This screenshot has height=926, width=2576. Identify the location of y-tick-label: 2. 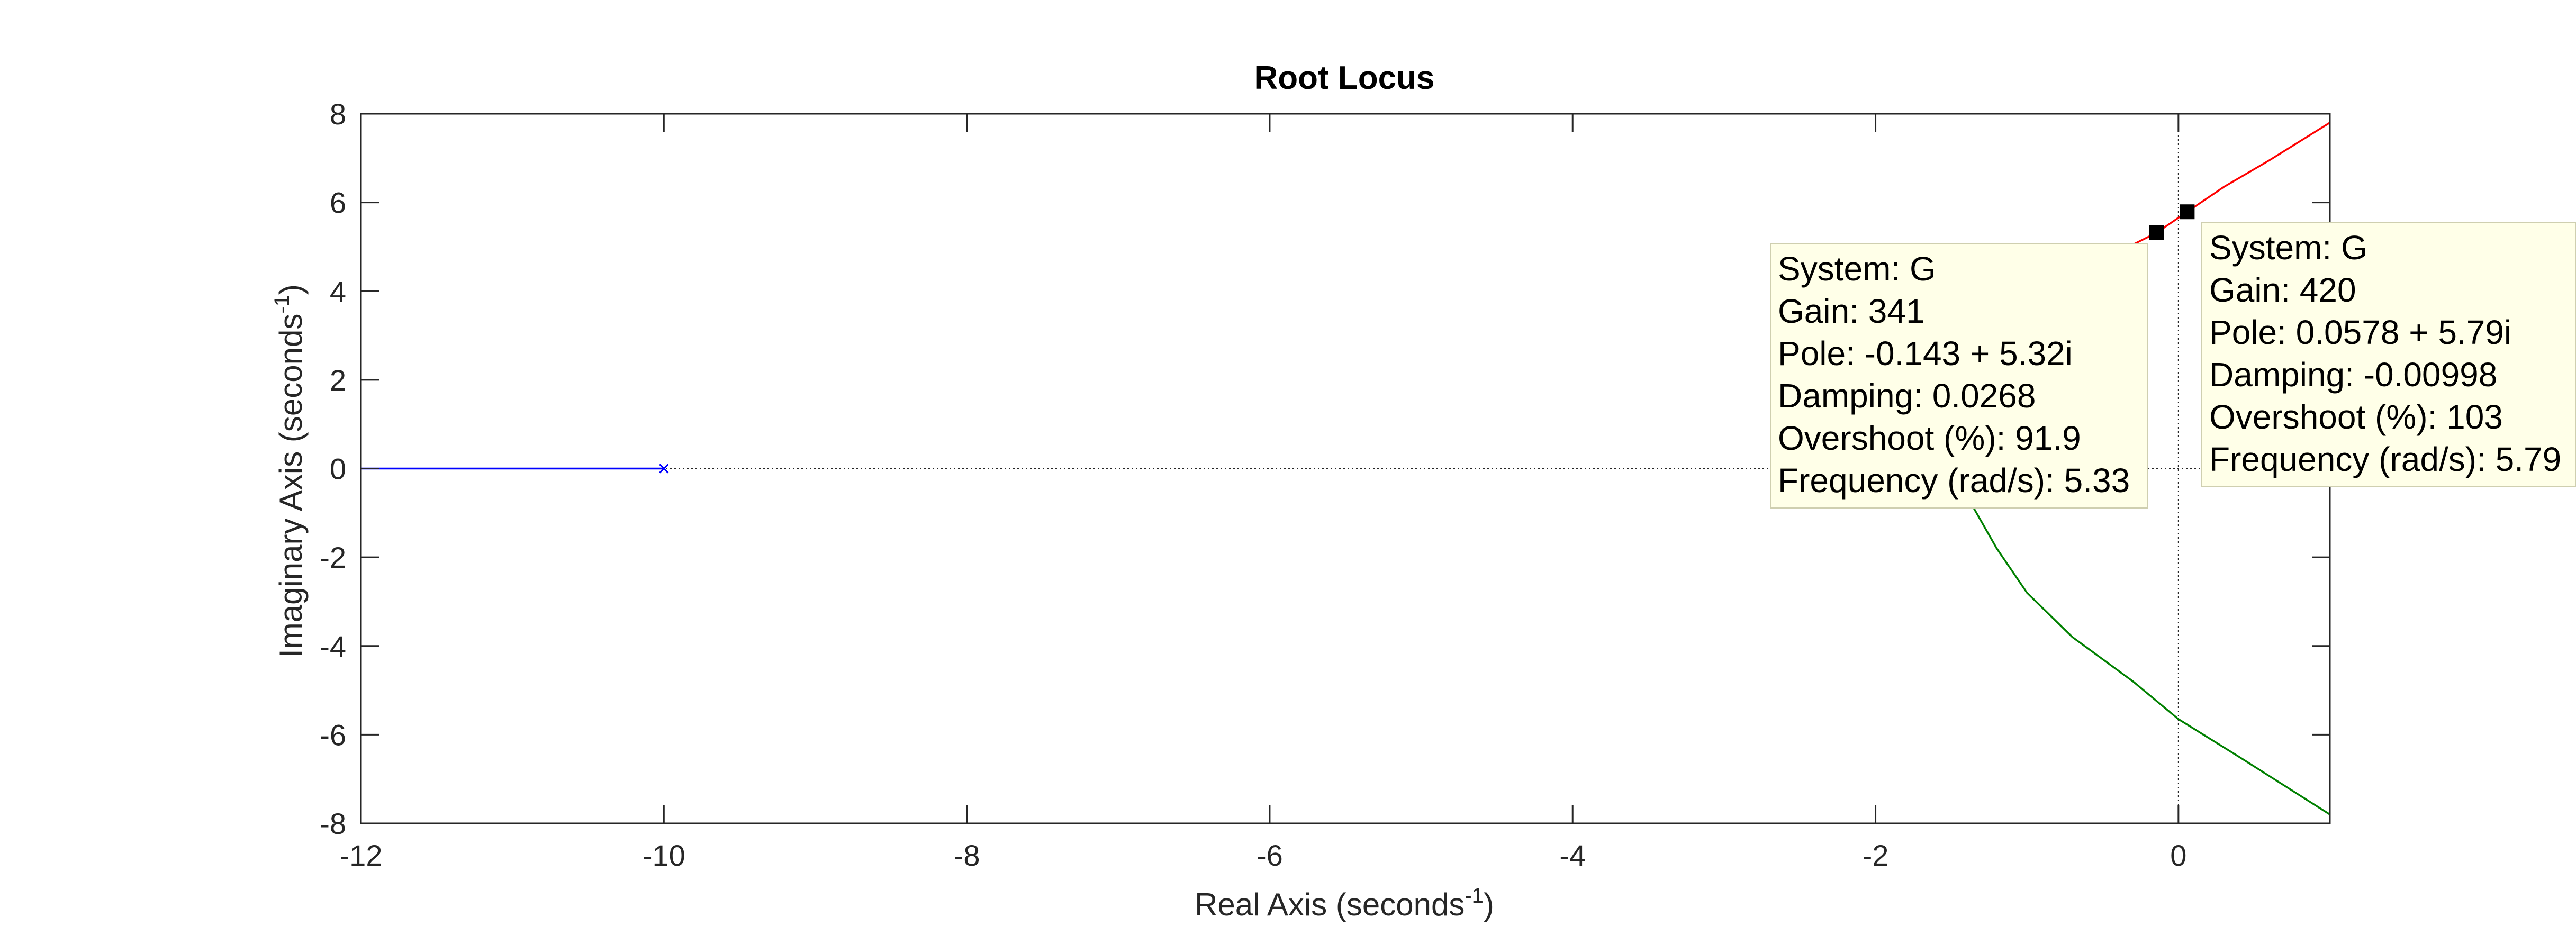
(338, 380).